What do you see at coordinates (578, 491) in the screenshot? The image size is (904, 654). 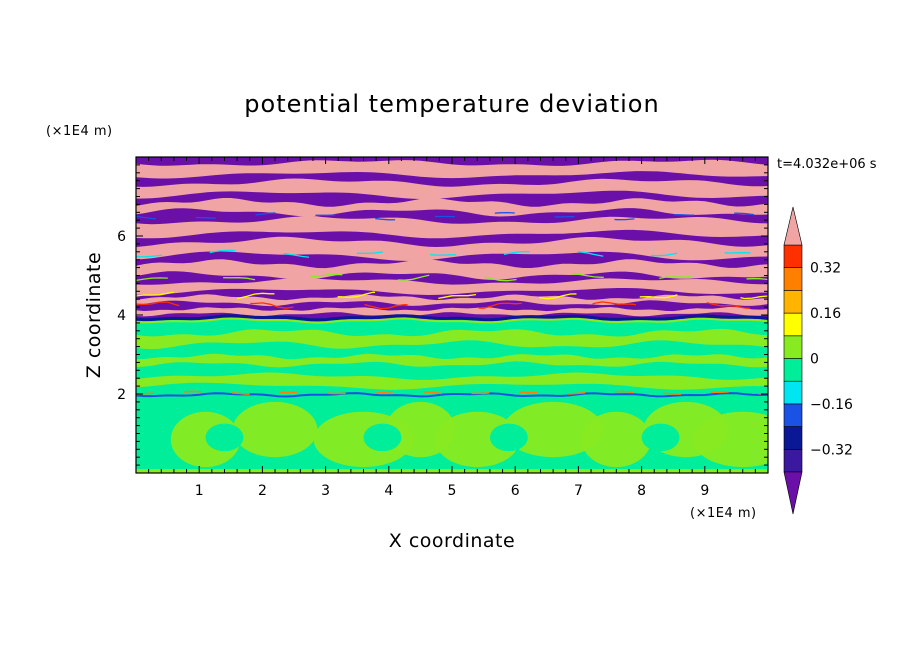 I see `x-tick-label: 7` at bounding box center [578, 491].